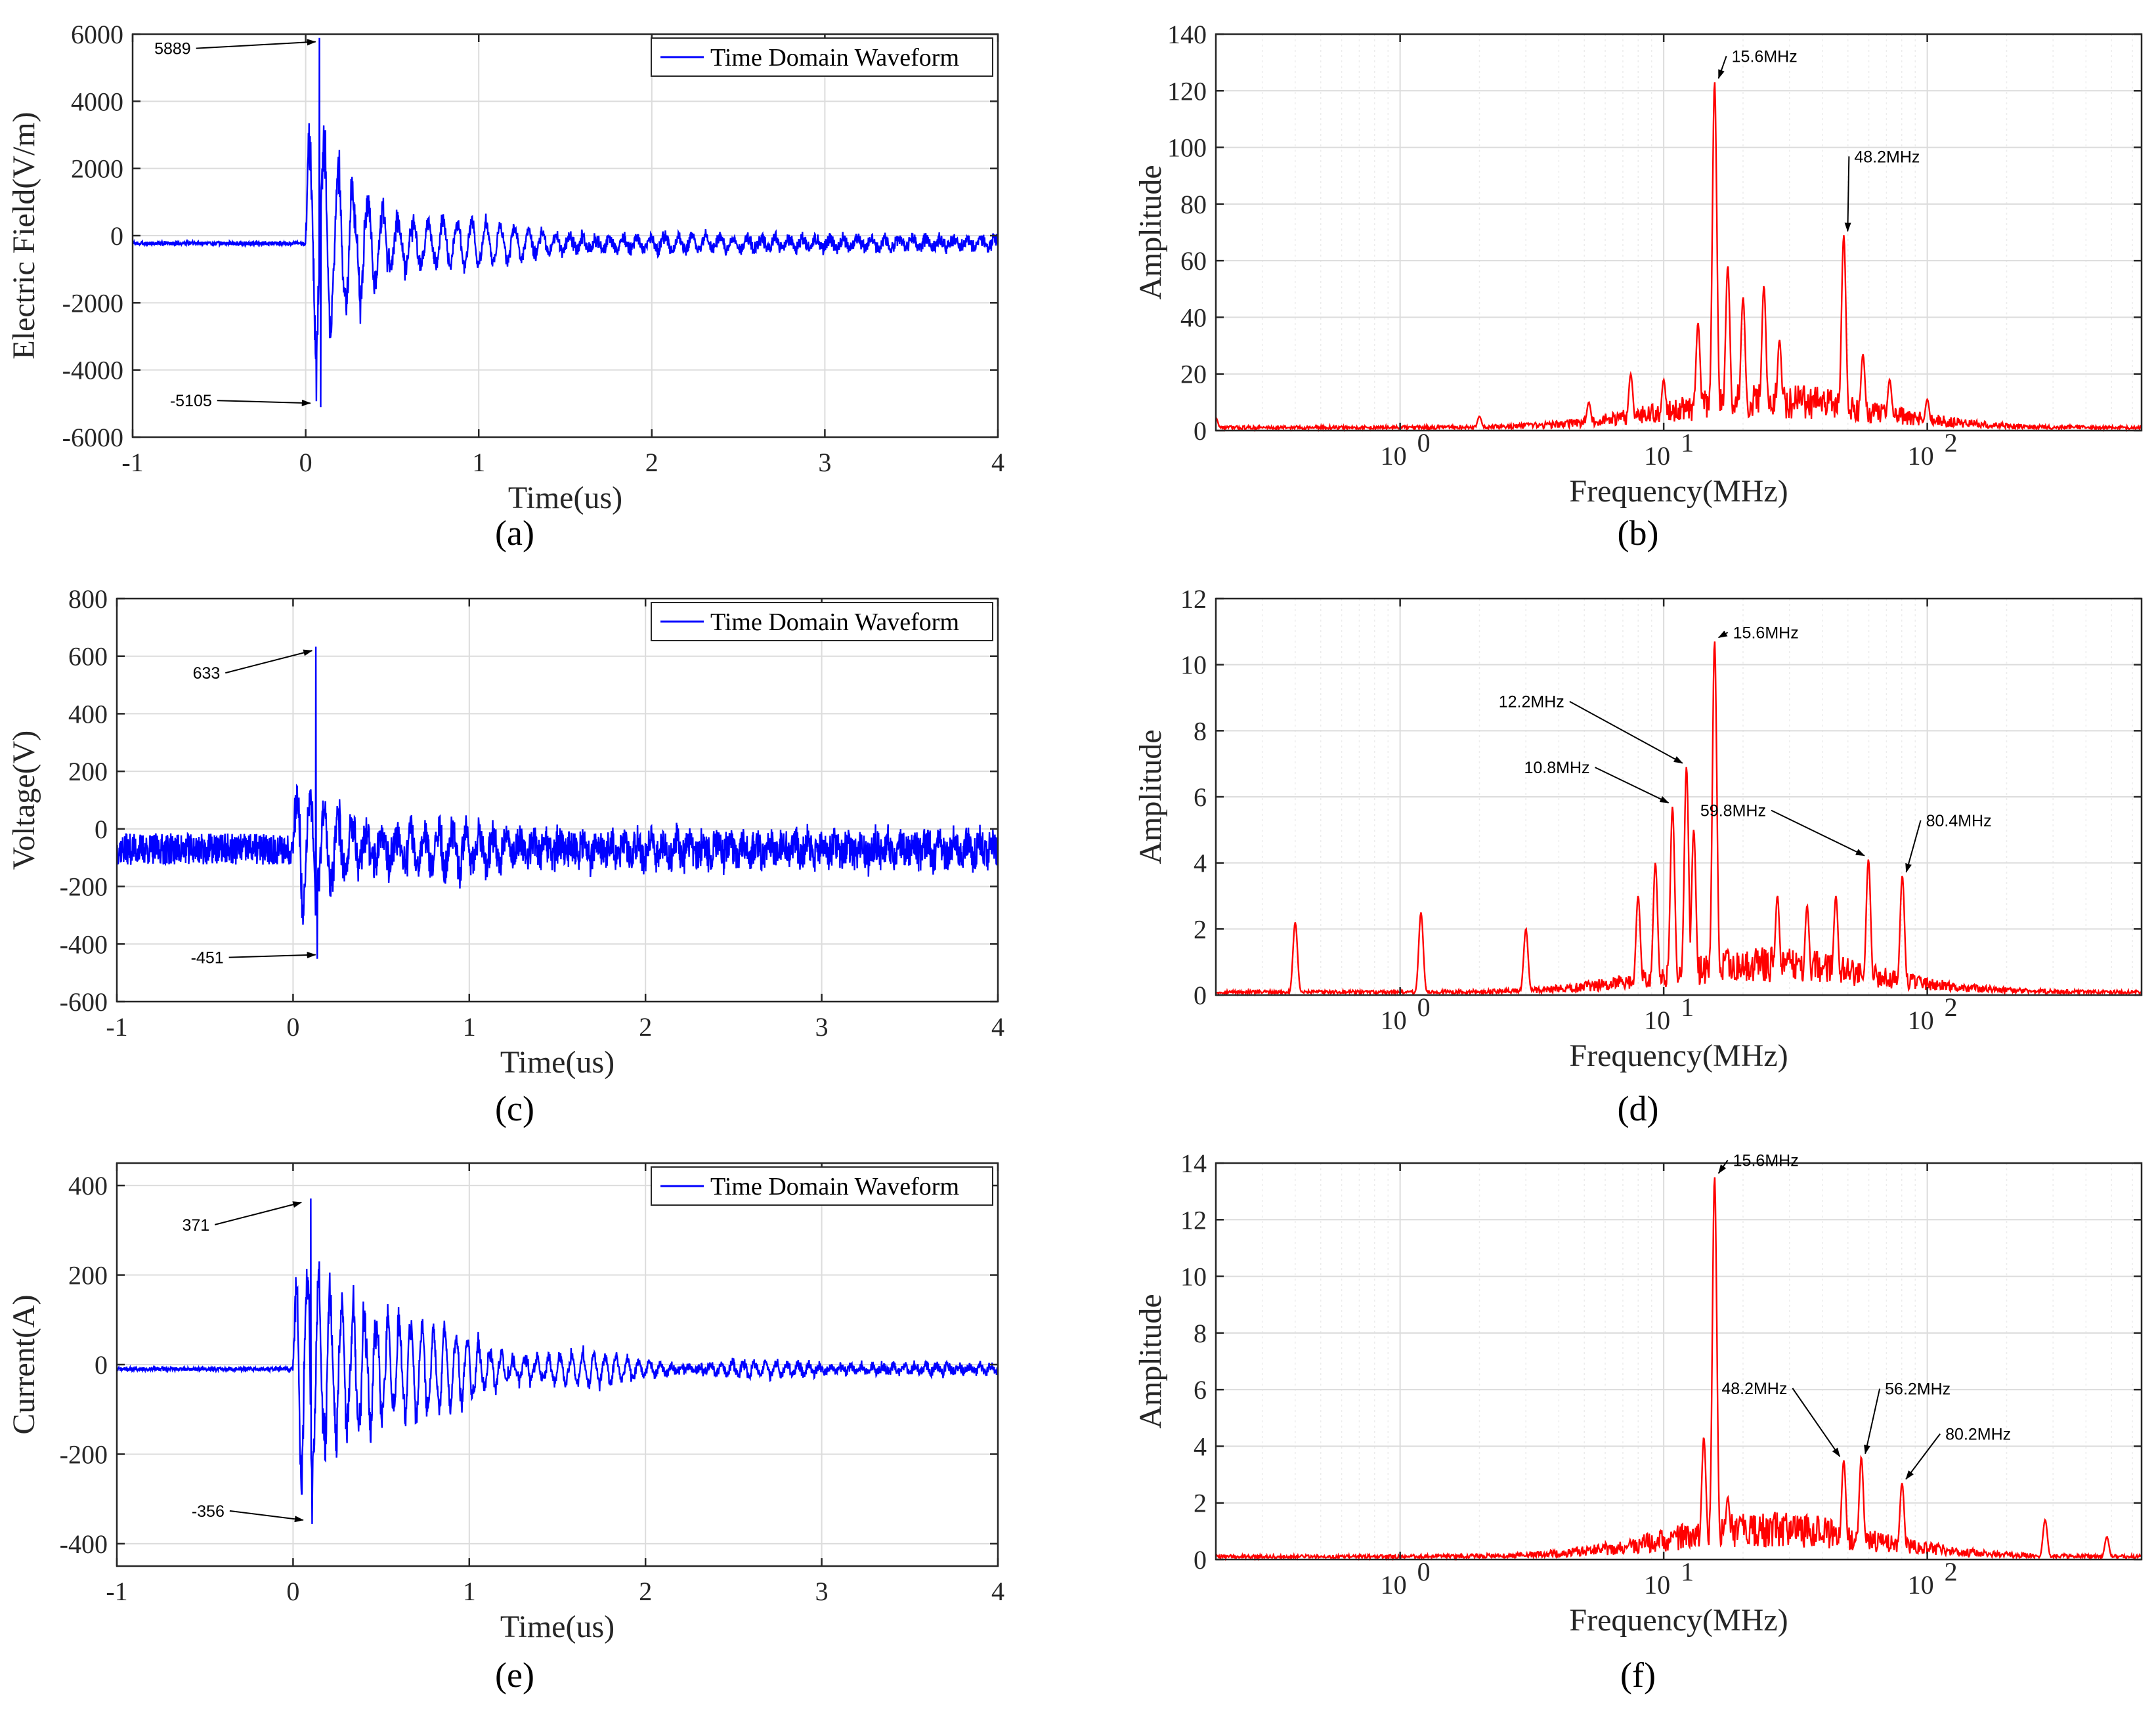  Describe the element at coordinates (208, 1512) in the screenshot. I see `annotation-label: -356` at that location.